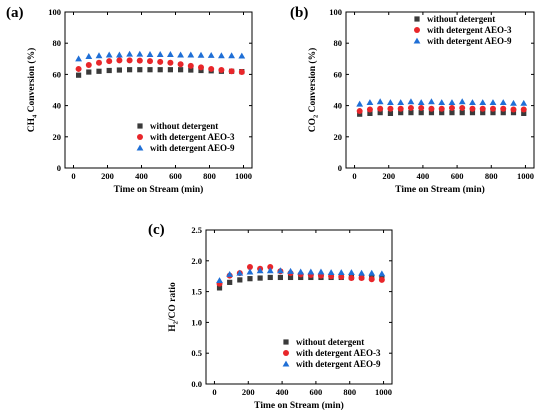 The height and width of the screenshot is (419, 550). Describe the element at coordinates (159, 189) in the screenshot. I see `x-axis-title: Time on Stream (min)` at that location.